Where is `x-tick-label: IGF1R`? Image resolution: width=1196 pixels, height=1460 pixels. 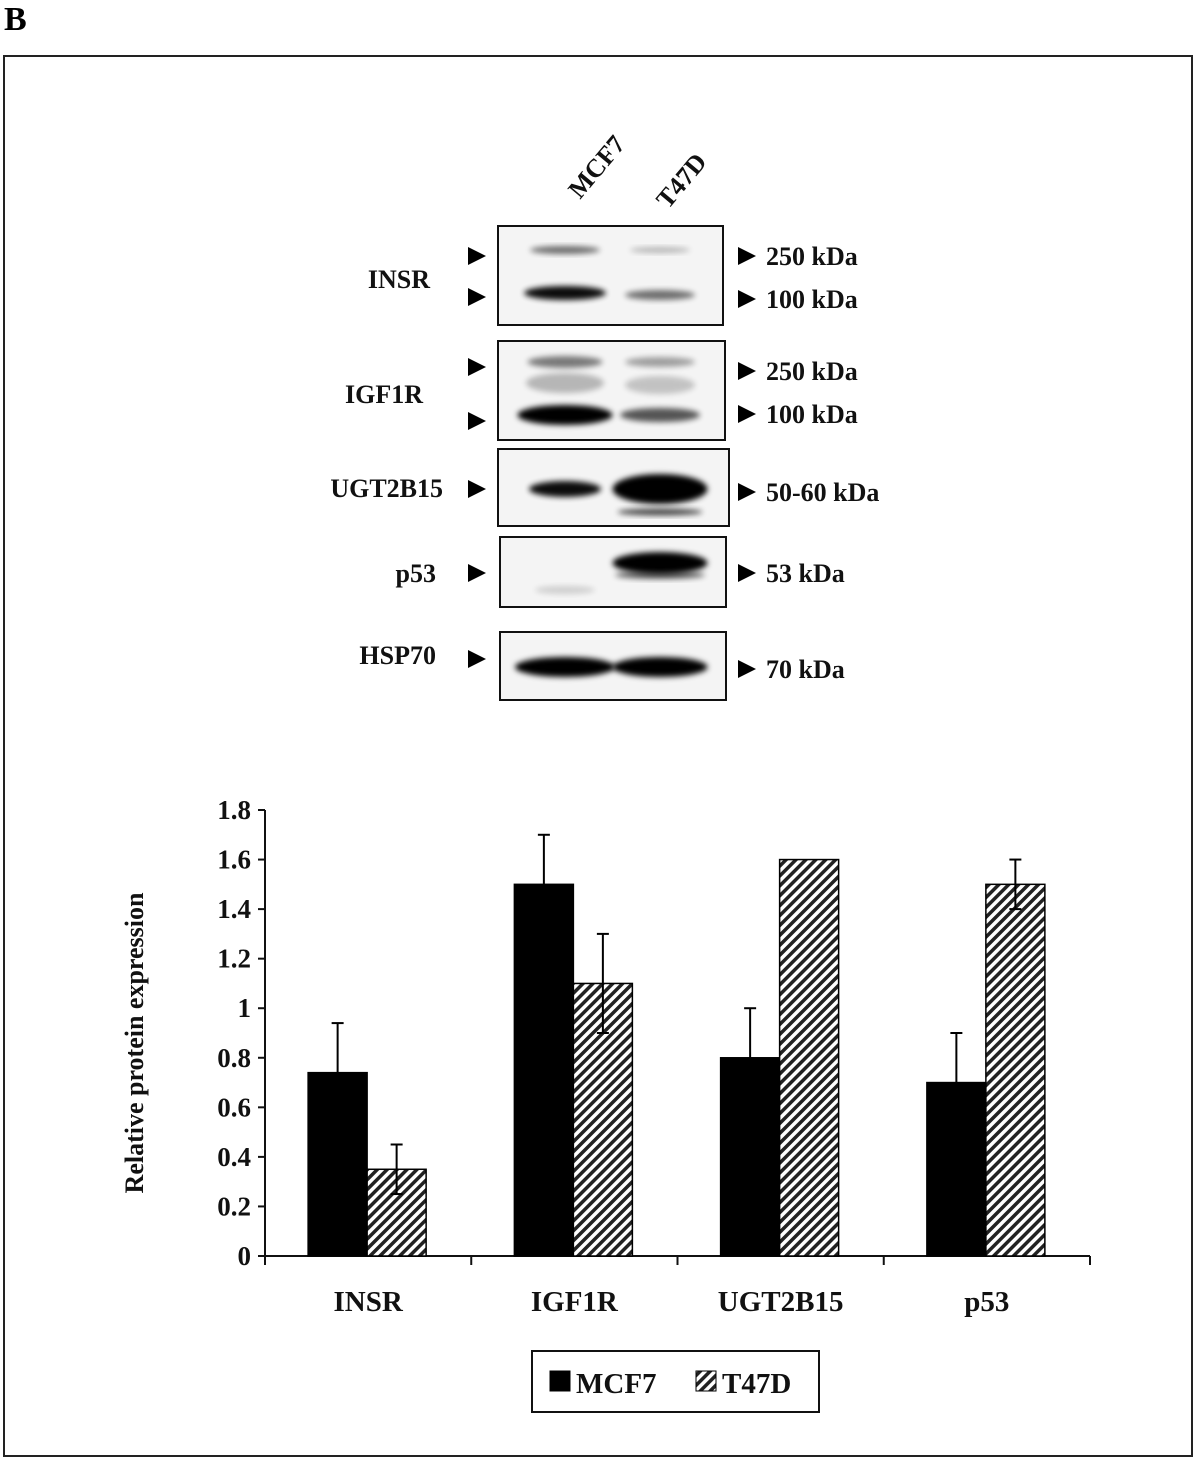
x-tick-label: IGF1R is located at coordinates (575, 1302).